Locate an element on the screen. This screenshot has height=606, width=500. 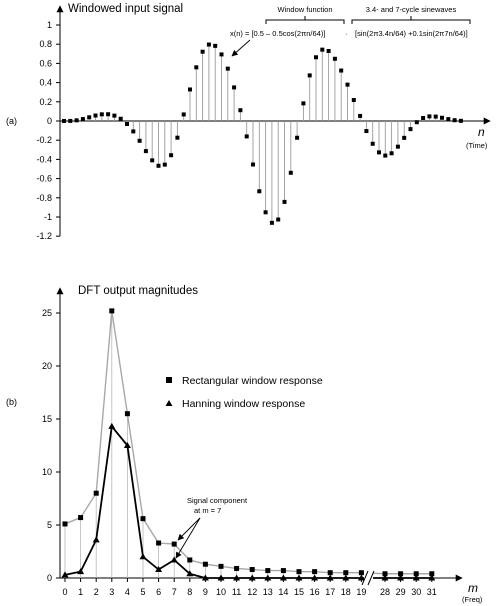
panel-b-y-tick-label: 20 is located at coordinates (47, 366).